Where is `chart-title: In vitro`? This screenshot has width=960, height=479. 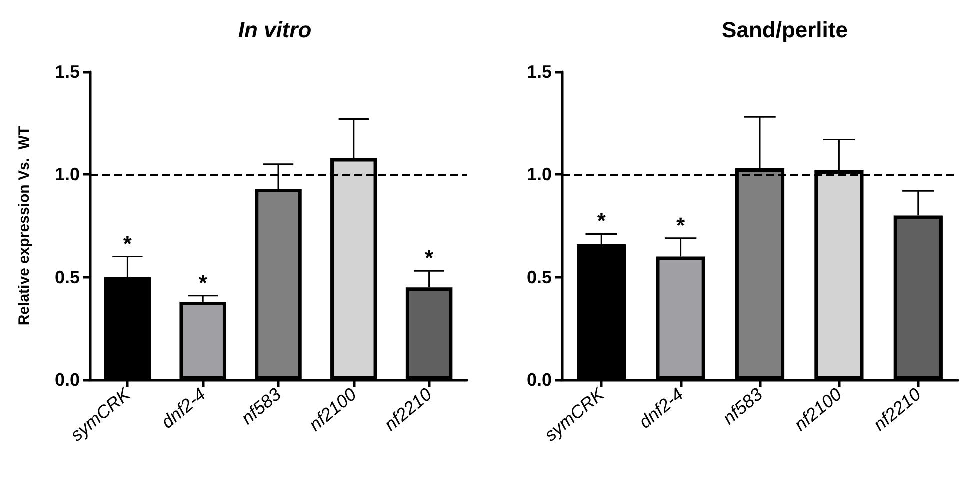
chart-title: In vitro is located at coordinates (275, 30).